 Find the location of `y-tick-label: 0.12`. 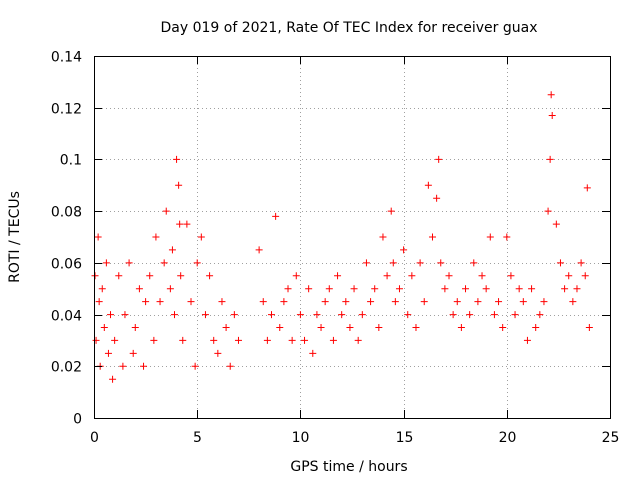

y-tick-label: 0.12 is located at coordinates (66, 110).